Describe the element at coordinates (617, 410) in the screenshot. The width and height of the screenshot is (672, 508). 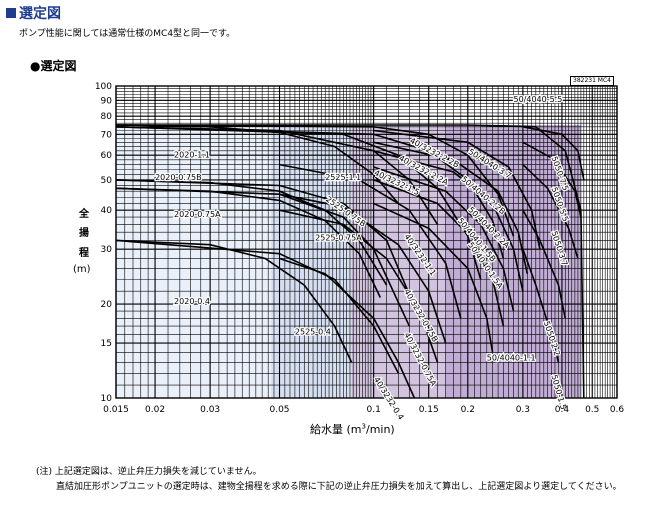
I see `x-tick-label: 0.6` at that location.